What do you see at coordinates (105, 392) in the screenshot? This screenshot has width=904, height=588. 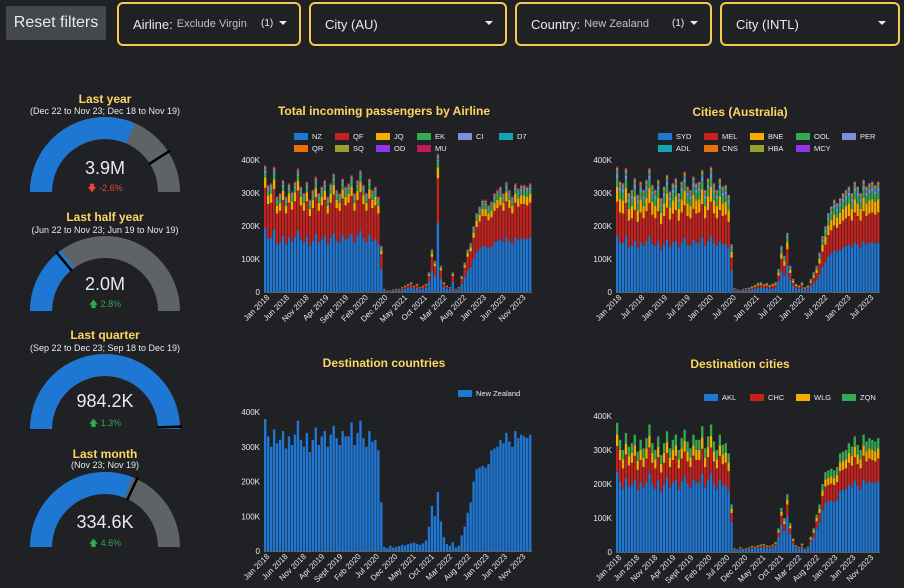 I see `gauge-fill` at bounding box center [105, 392].